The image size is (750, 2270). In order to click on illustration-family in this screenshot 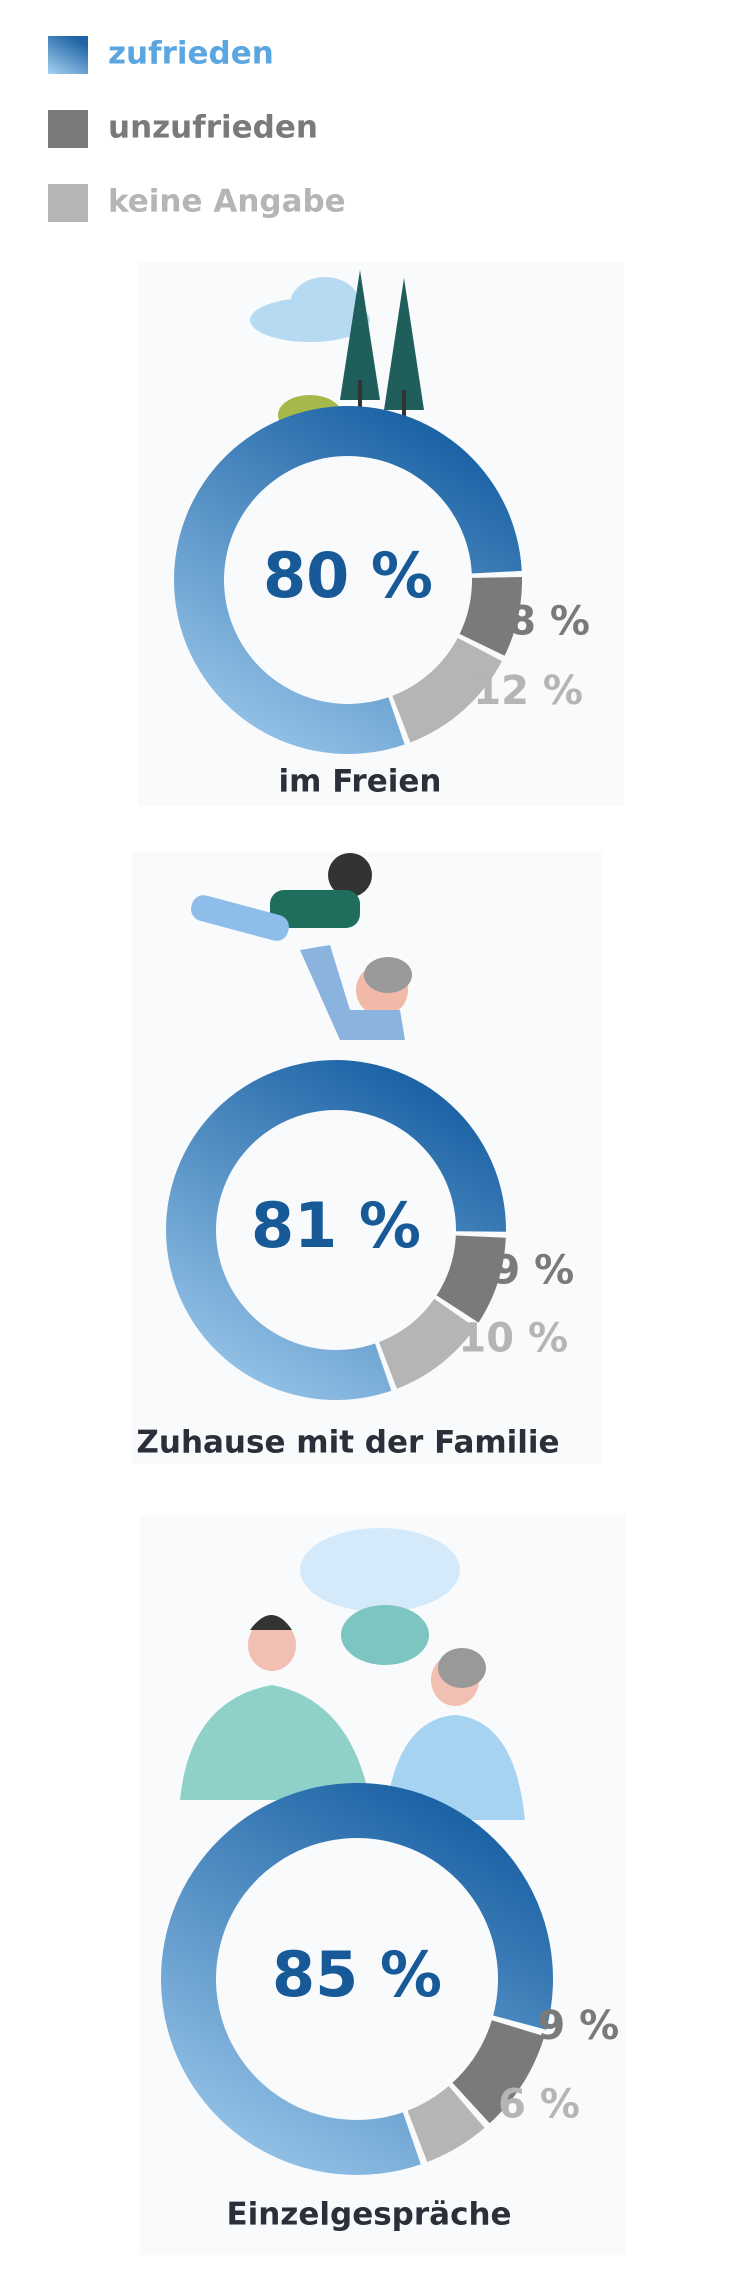, I will do `click(301, 946)`.